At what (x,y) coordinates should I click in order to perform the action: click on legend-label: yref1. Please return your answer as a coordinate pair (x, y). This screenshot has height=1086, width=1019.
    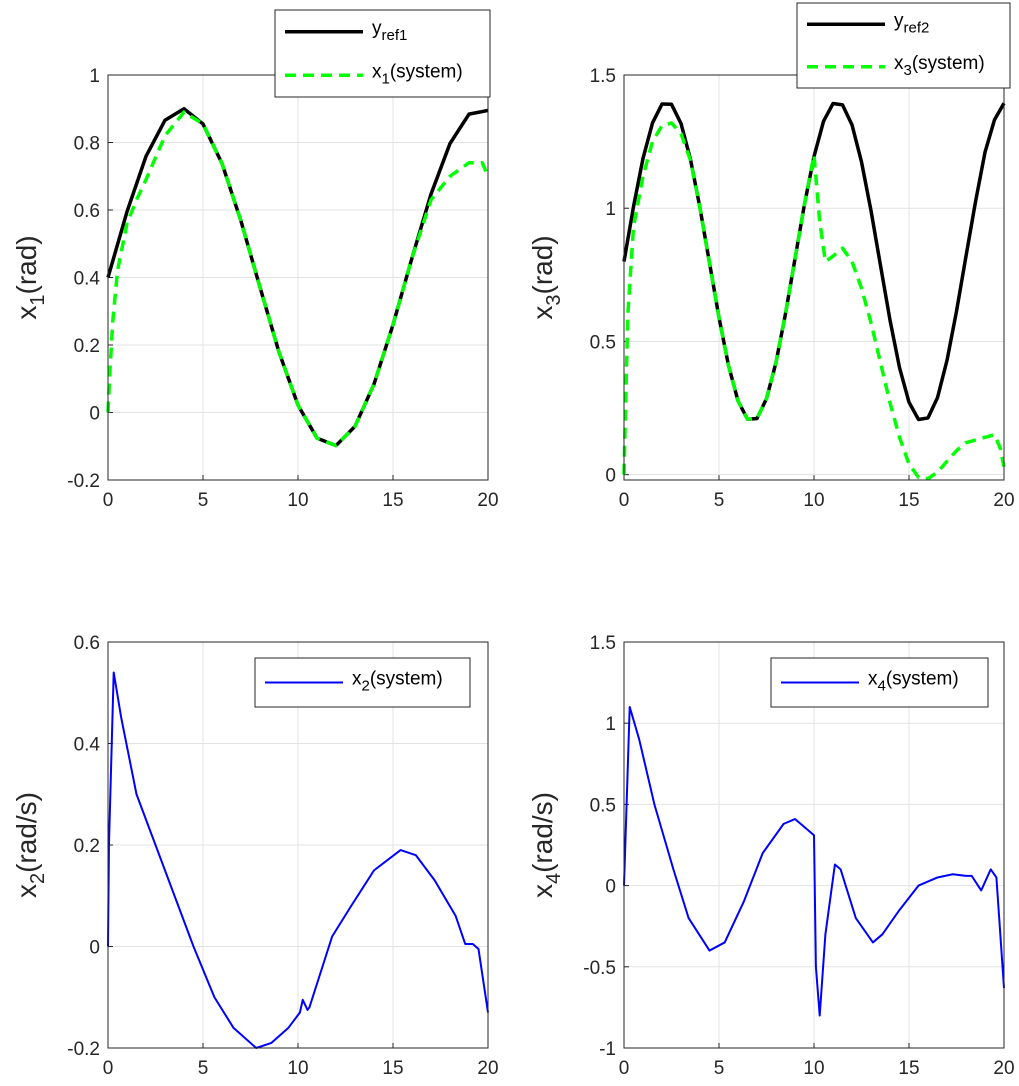
    Looking at the image, I should click on (389, 31).